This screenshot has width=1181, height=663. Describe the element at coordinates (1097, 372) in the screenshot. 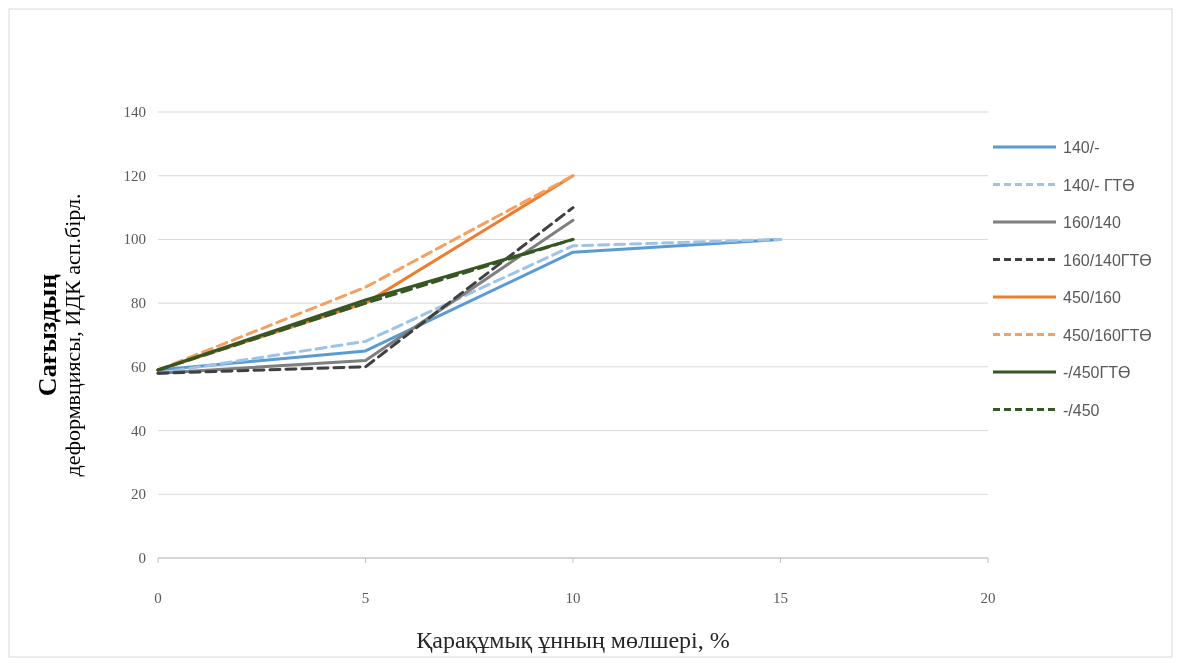

I see `legend-label: -/450ГТӨ` at that location.